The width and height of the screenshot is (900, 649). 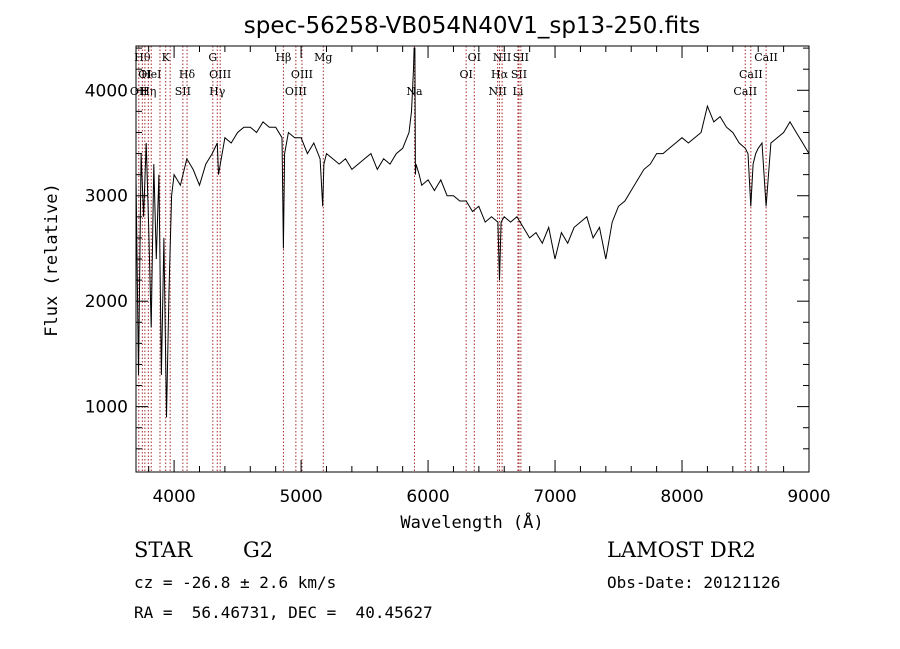 What do you see at coordinates (220, 74) in the screenshot?
I see `line-marker-label-12: OIII` at bounding box center [220, 74].